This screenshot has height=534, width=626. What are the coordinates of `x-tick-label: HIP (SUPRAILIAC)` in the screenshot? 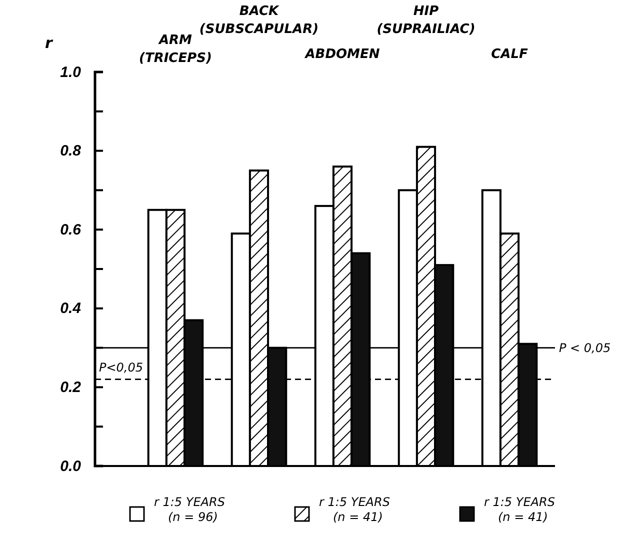 It's located at (426, 20).